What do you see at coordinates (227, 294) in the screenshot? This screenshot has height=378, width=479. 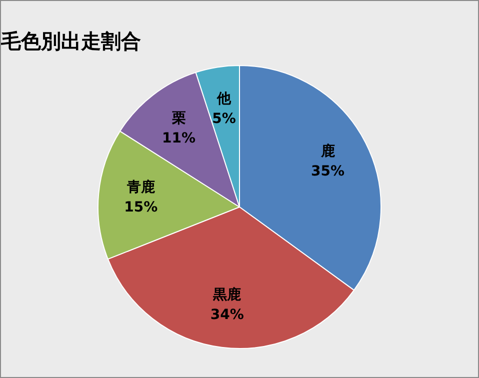 I see `slice-label: 黒鹿` at bounding box center [227, 294].